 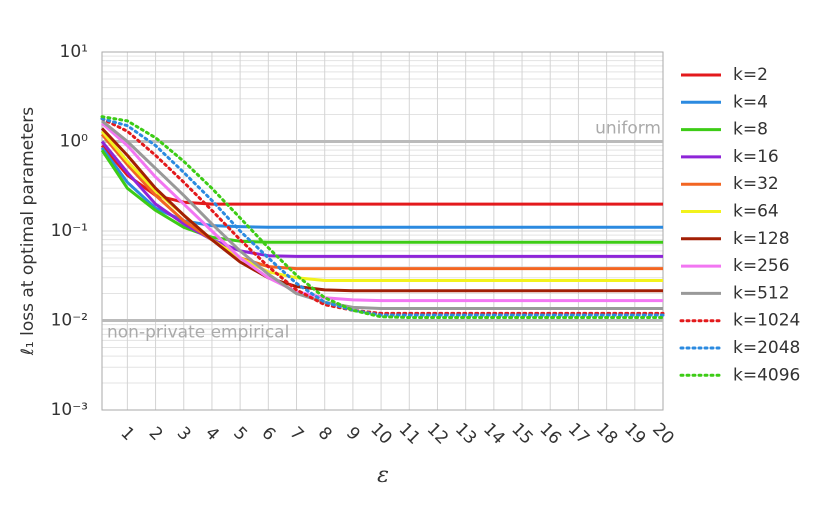 What do you see at coordinates (465, 433) in the screenshot?
I see `x-tick-label: 13` at bounding box center [465, 433].